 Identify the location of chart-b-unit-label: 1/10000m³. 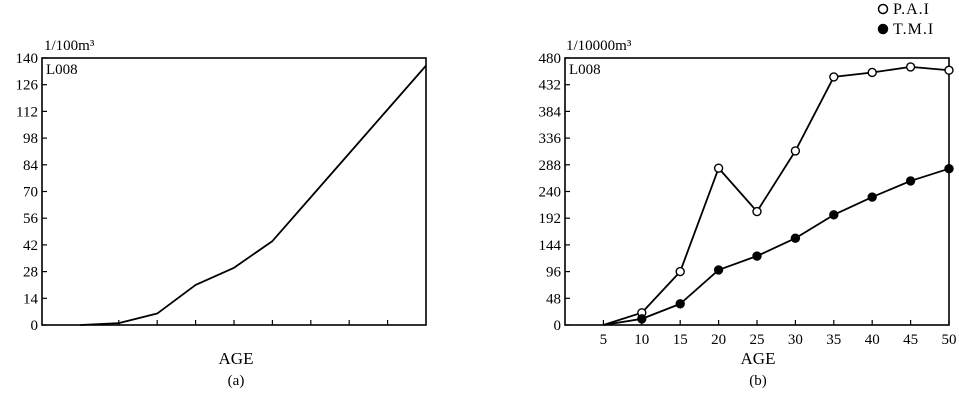
(599, 46).